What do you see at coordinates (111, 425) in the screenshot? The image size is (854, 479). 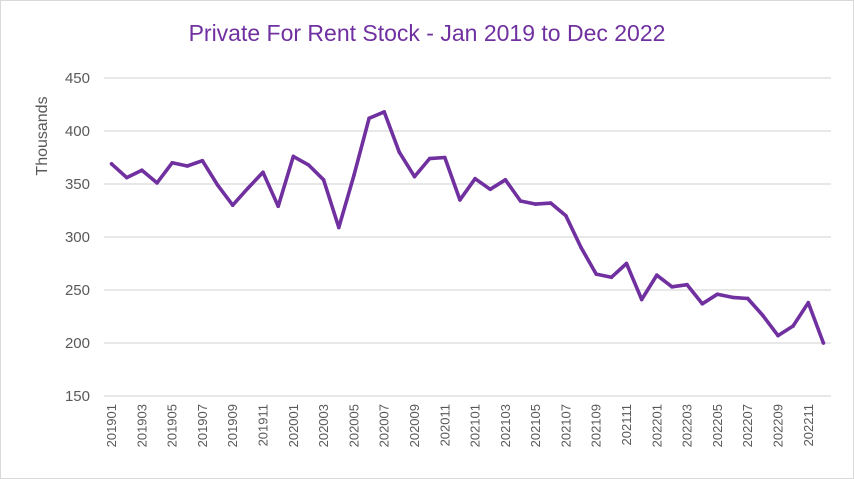 I see `x-tick-label: 201901` at bounding box center [111, 425].